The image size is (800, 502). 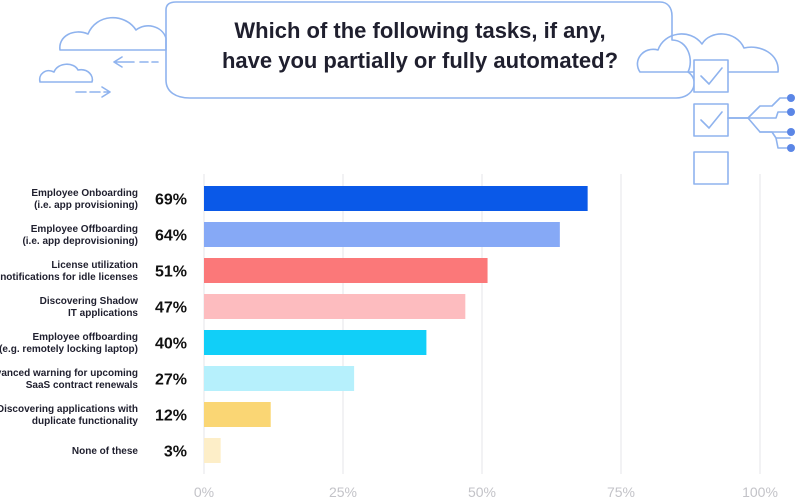 I want to click on x-tick-label: 25%, so click(x=343, y=492).